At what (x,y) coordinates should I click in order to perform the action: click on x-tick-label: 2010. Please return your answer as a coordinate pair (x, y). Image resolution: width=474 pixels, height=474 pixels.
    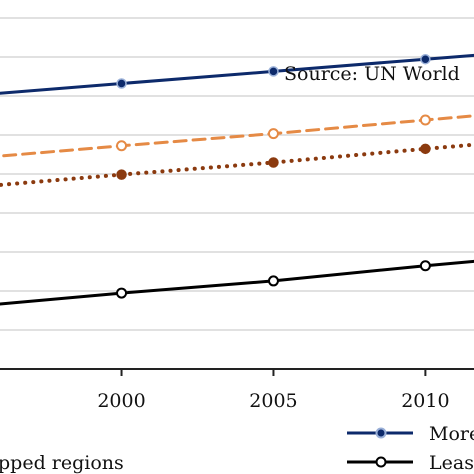
    Looking at the image, I should click on (425, 401).